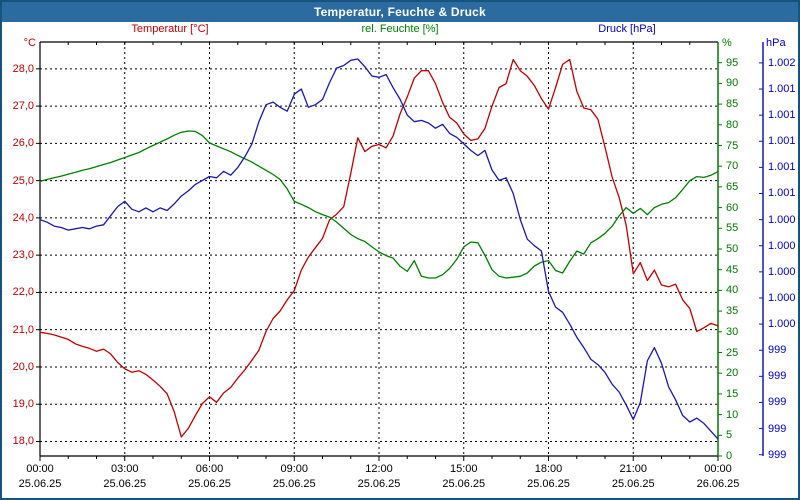  Describe the element at coordinates (23, 292) in the screenshot. I see `temperature-tick-label: 22,0` at that location.